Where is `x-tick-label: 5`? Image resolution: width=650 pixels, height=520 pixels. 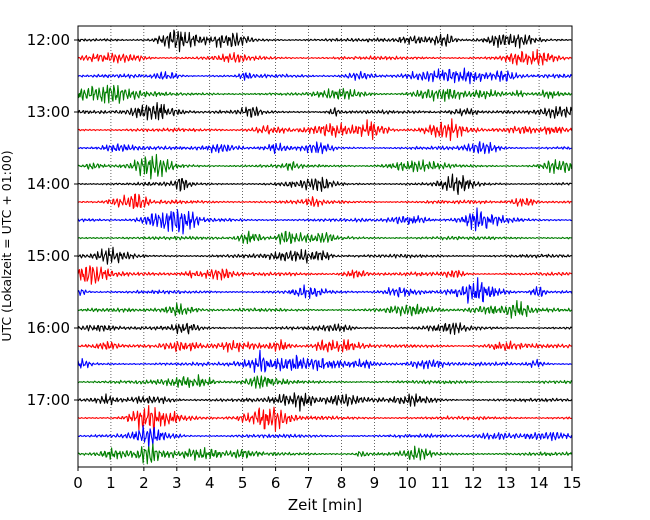 x-tick-label: 5 is located at coordinates (243, 483).